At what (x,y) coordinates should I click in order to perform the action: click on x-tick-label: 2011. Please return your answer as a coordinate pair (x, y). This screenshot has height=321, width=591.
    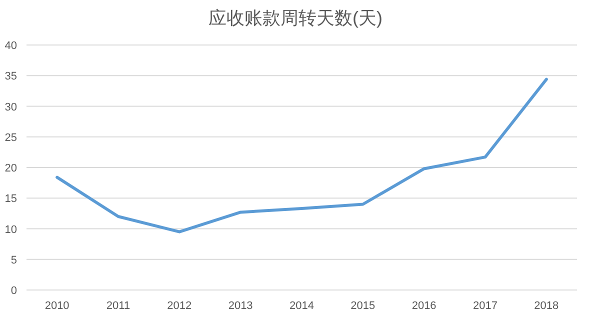
    Looking at the image, I should click on (118, 306).